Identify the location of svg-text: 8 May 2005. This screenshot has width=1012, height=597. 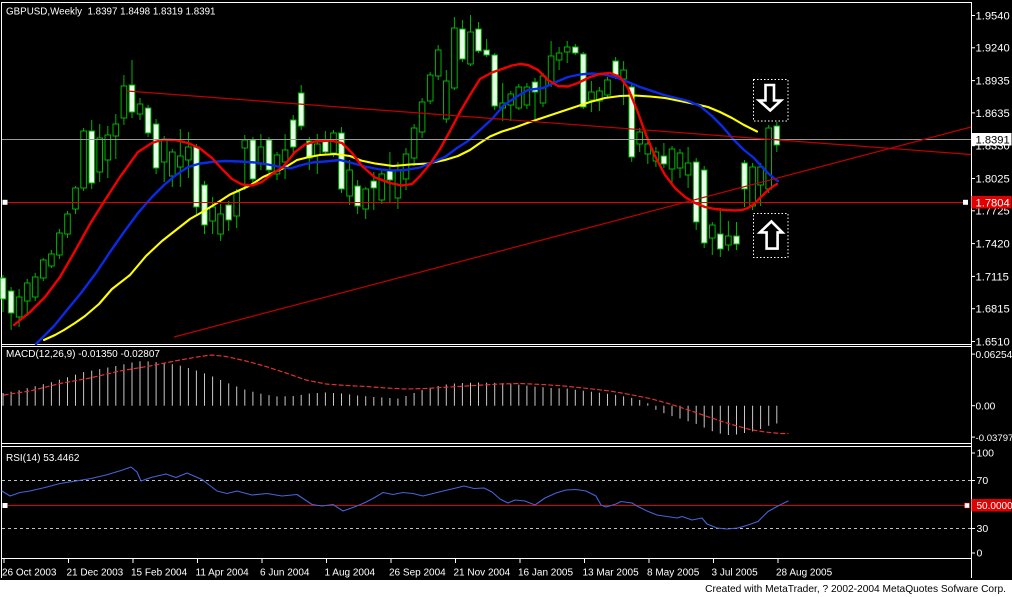
(673, 573).